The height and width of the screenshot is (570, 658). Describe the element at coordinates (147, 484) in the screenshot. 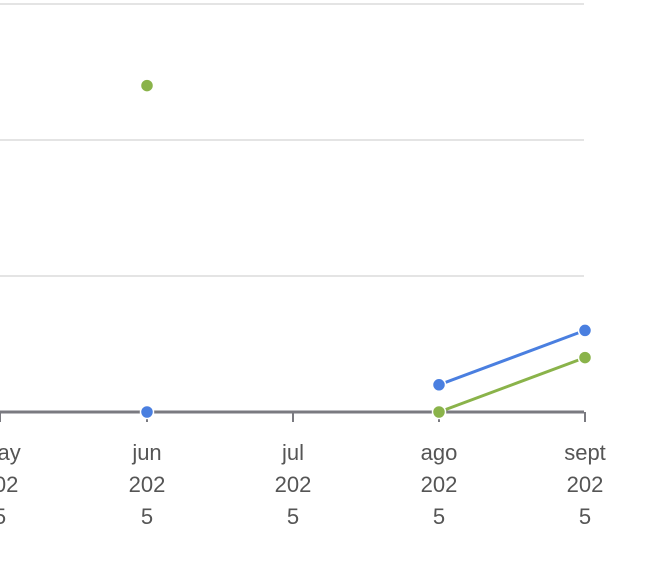

I see `x-tick-label: jun 2025` at that location.